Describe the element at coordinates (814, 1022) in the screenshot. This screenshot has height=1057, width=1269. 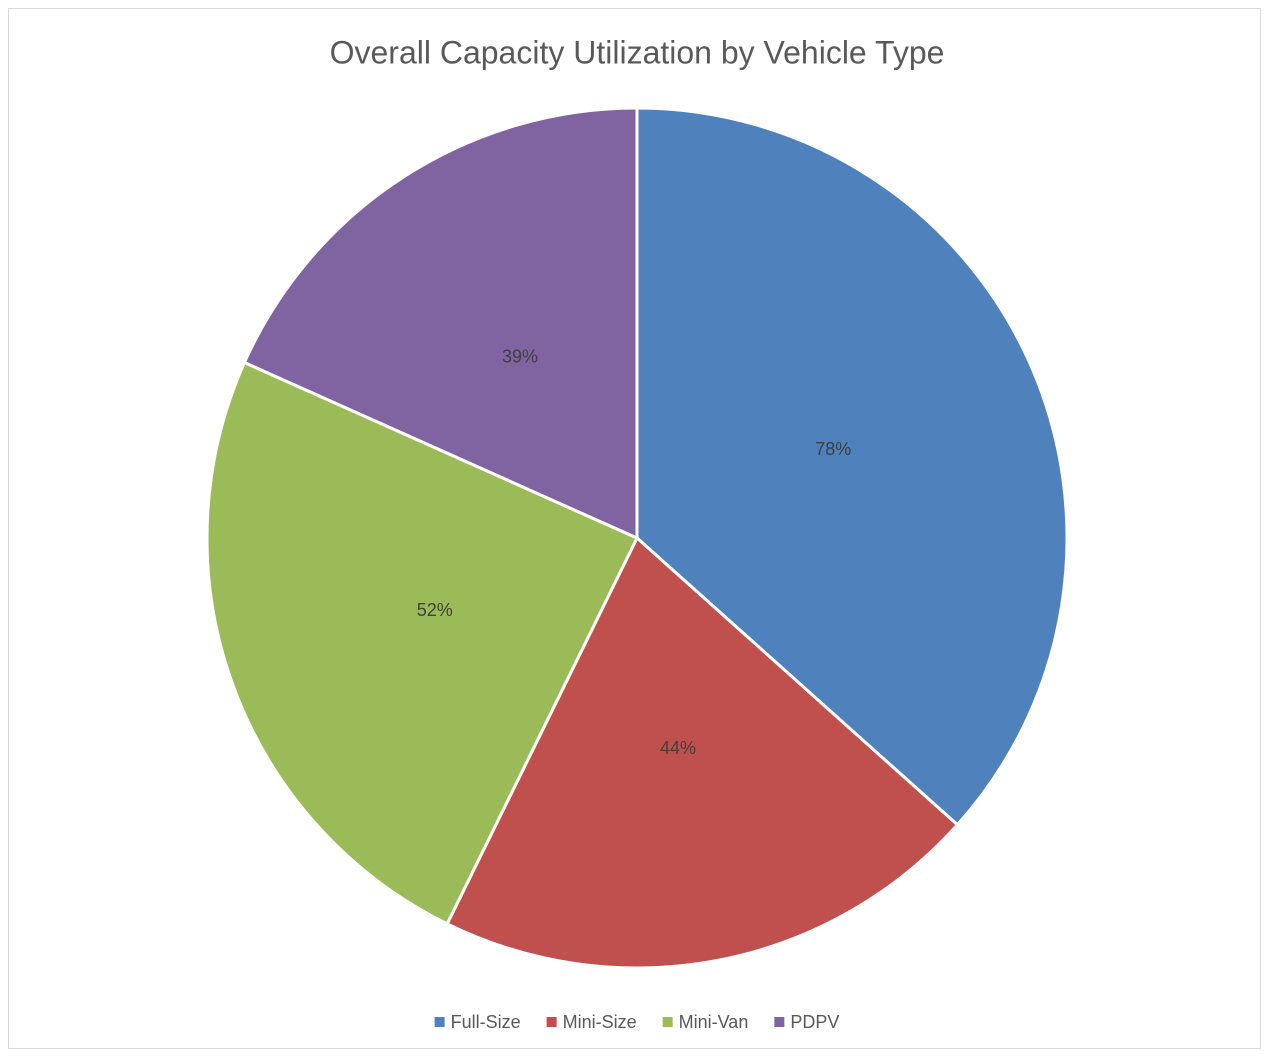
I see `legend-label: PDPV` at that location.